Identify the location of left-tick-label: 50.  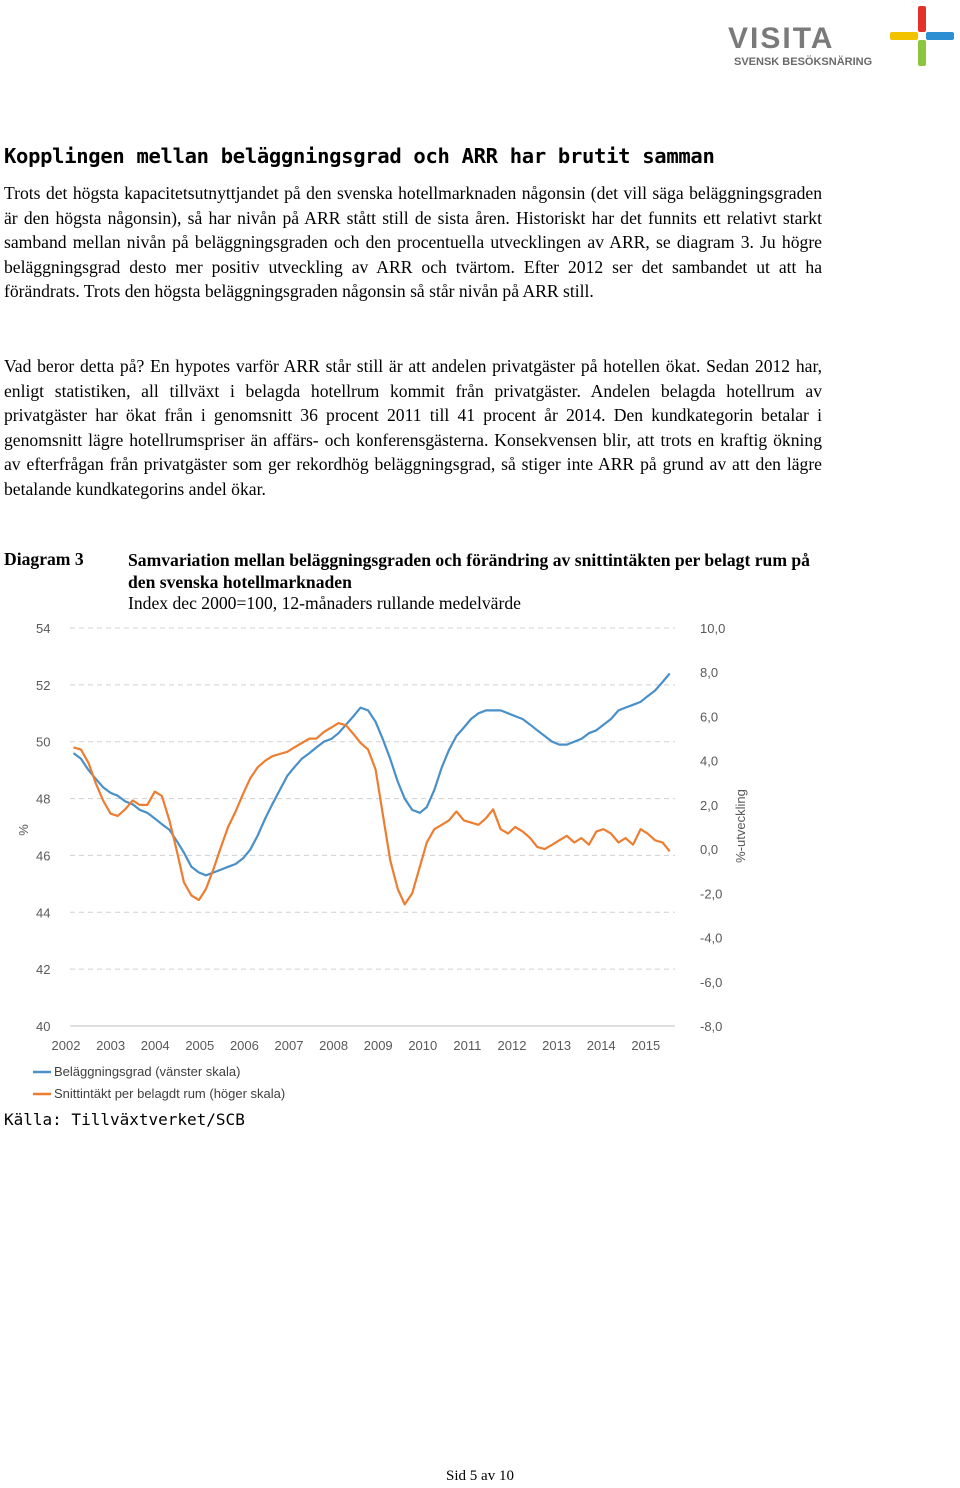
(43, 742).